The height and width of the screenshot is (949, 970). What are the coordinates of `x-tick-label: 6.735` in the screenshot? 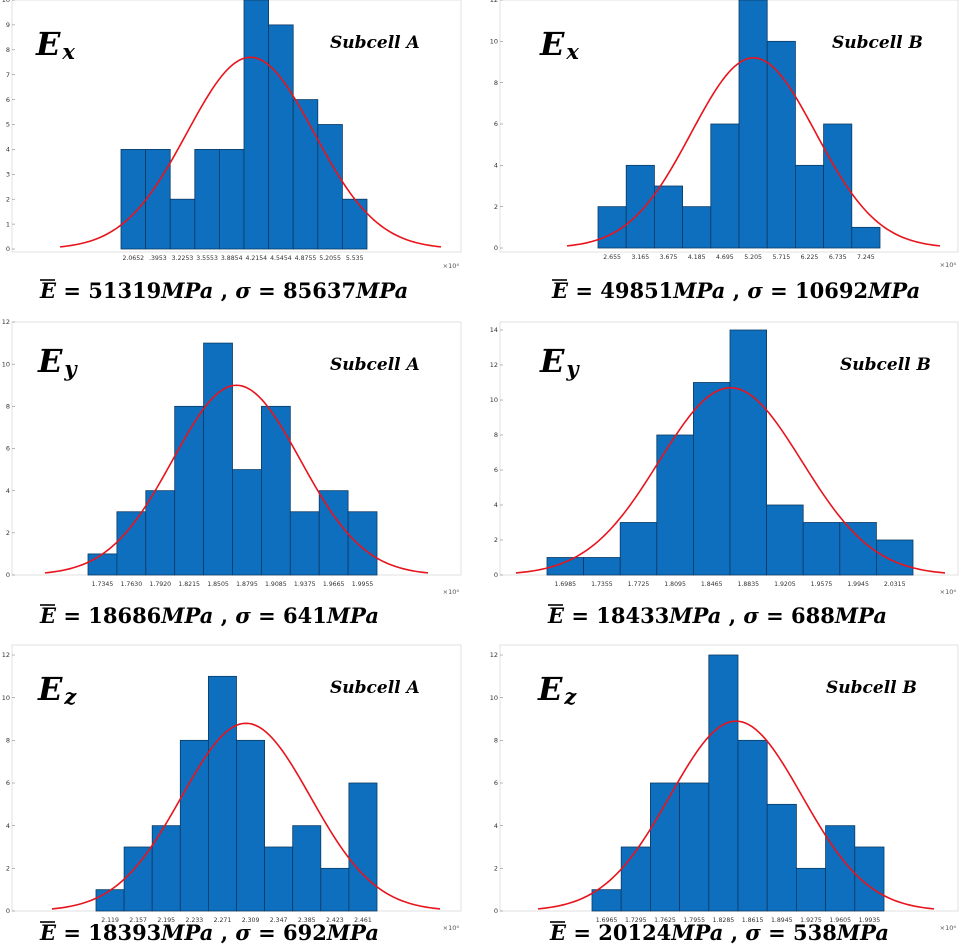 It's located at (838, 257).